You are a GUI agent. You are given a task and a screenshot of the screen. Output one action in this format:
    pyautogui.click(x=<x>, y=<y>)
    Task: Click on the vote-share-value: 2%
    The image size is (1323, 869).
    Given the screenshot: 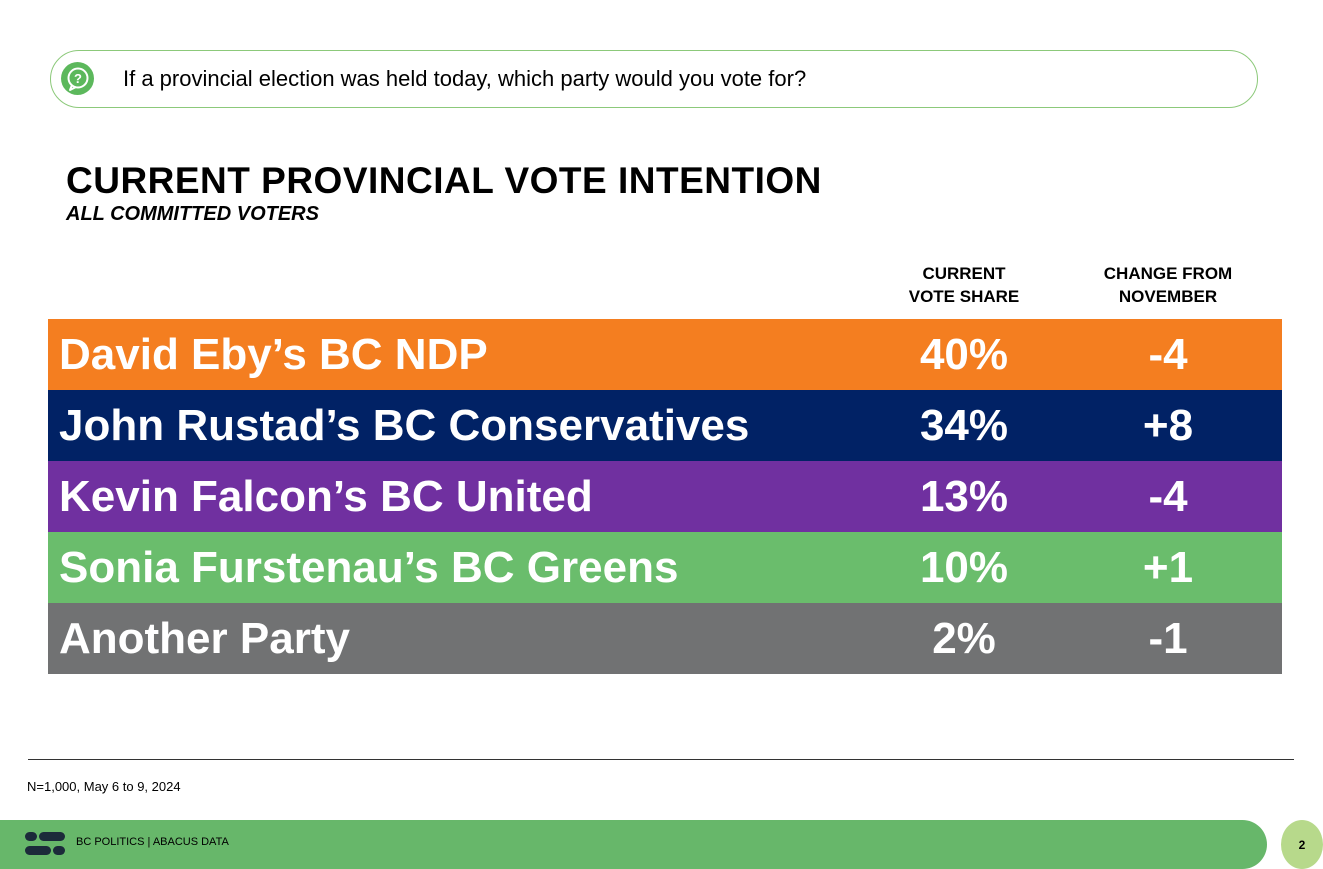 What is the action you would take?
    pyautogui.click(x=964, y=638)
    